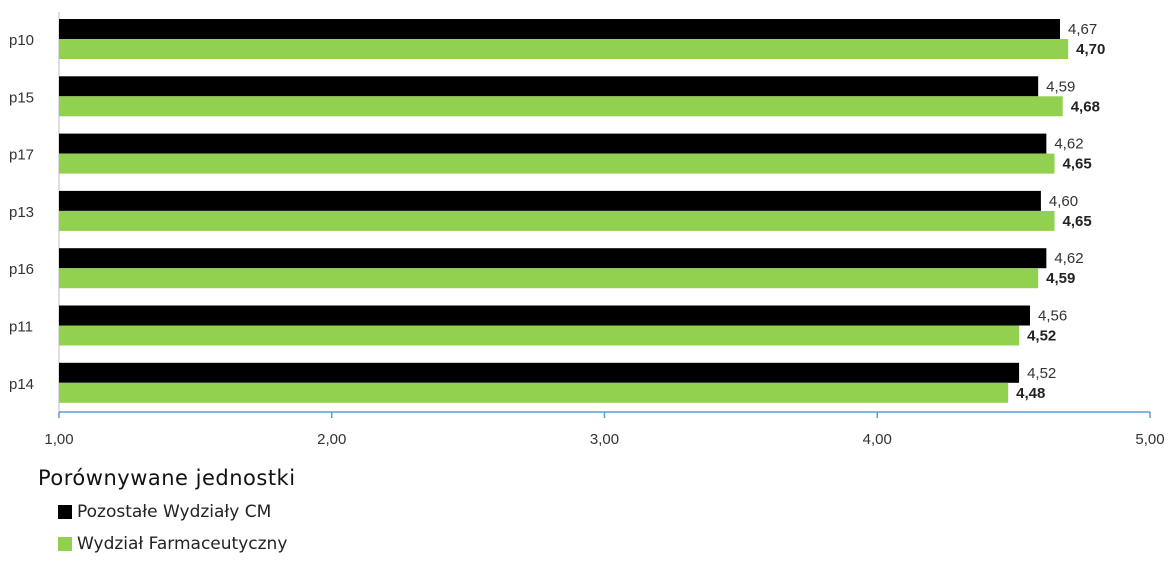 This screenshot has width=1169, height=569. Describe the element at coordinates (1085, 106) in the screenshot. I see `data-label: 4,68` at that location.